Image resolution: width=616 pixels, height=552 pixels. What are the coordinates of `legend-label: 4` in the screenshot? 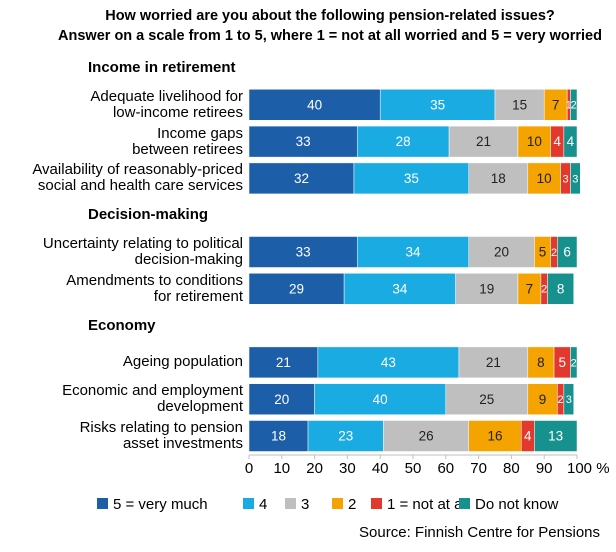 It's located at (263, 504).